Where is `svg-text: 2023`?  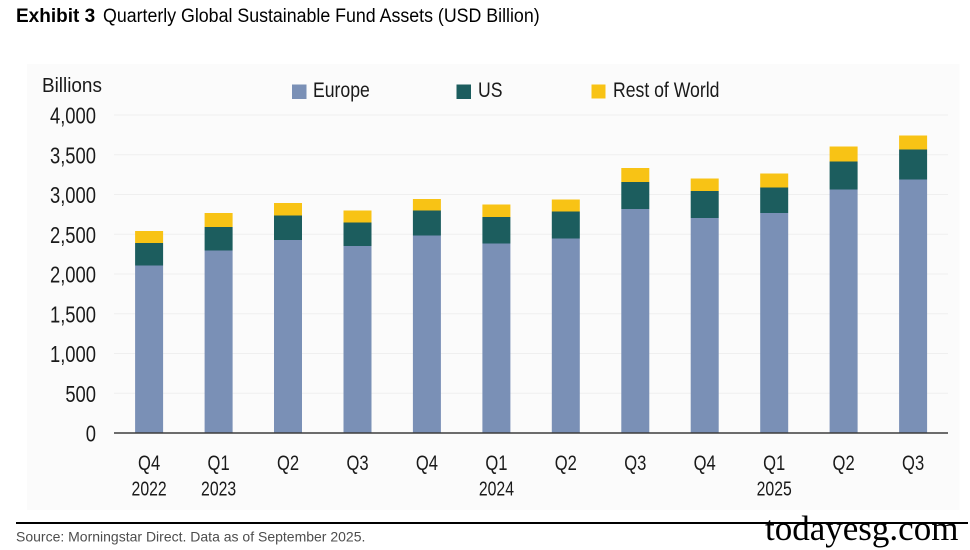
svg-text: 2023 is located at coordinates (218, 489).